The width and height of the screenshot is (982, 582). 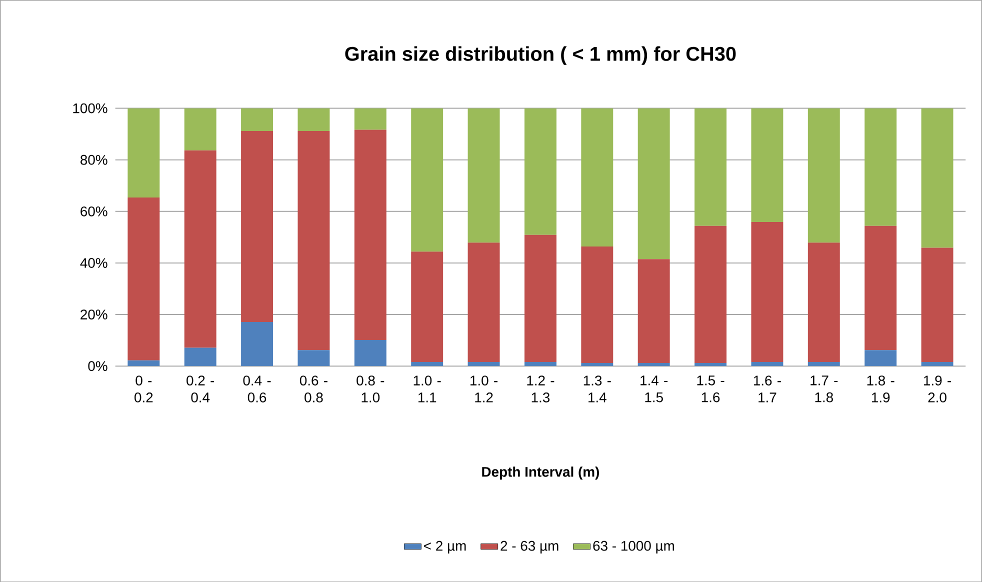 What do you see at coordinates (200, 388) in the screenshot?
I see `x-tick-label: 0.2 - 0.4` at bounding box center [200, 388].